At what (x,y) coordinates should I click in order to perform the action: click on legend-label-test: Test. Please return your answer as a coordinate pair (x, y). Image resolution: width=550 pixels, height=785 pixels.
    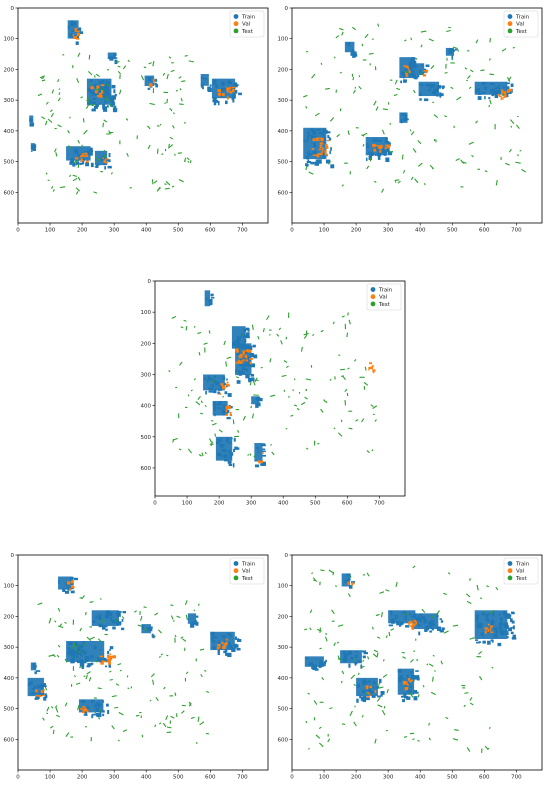
    Looking at the image, I should click on (521, 579).